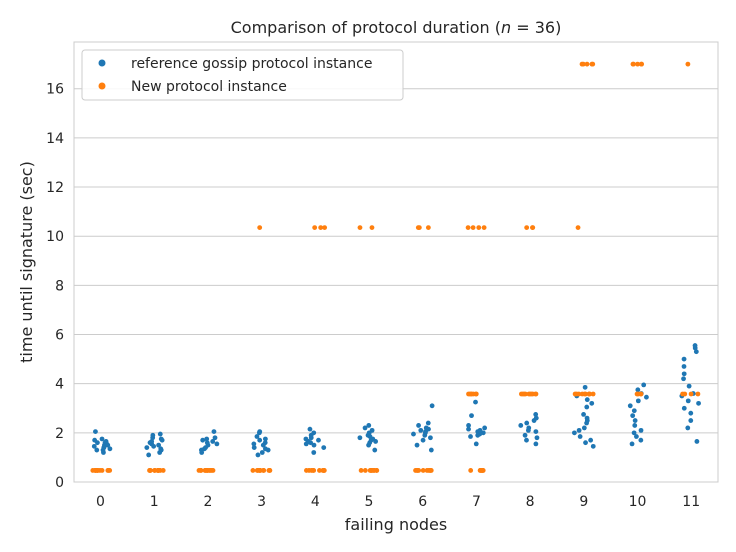 The image size is (736, 552). What do you see at coordinates (102, 63) in the screenshot?
I see `legend-marker-reference` at bounding box center [102, 63].